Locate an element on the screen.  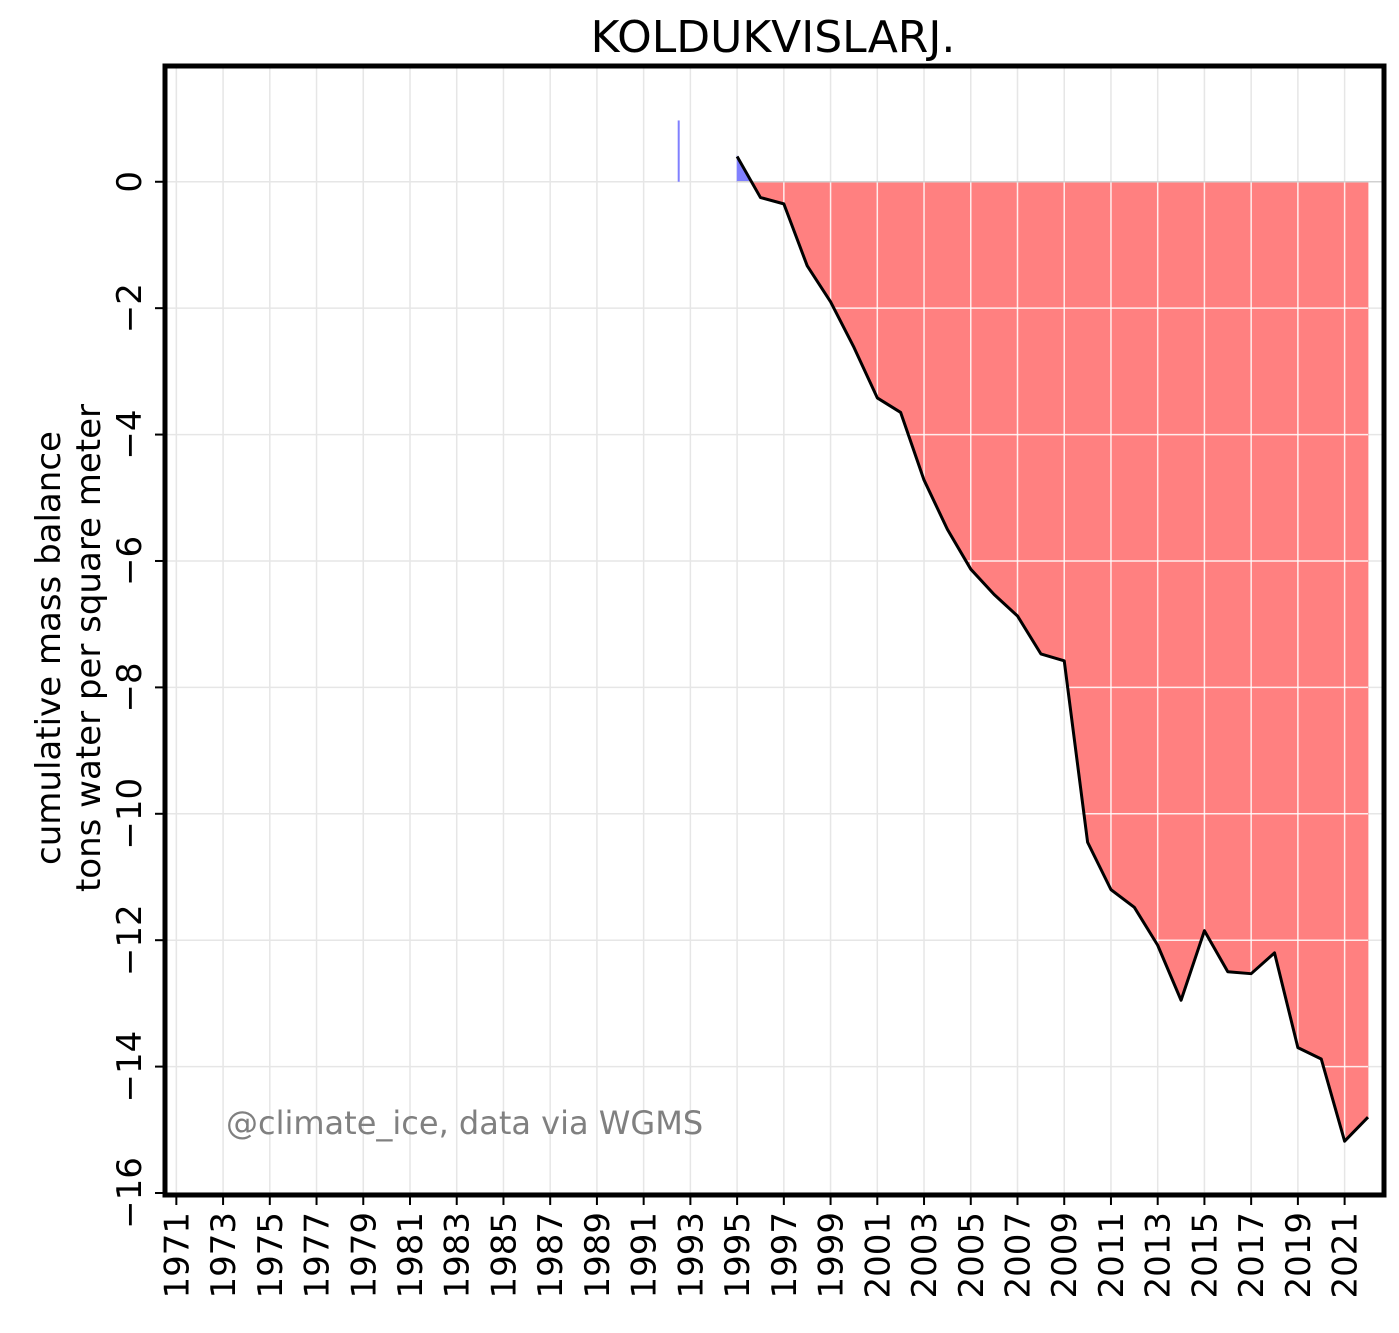
chart-title: KOLDUKVISLARJ. is located at coordinates (773, 37).